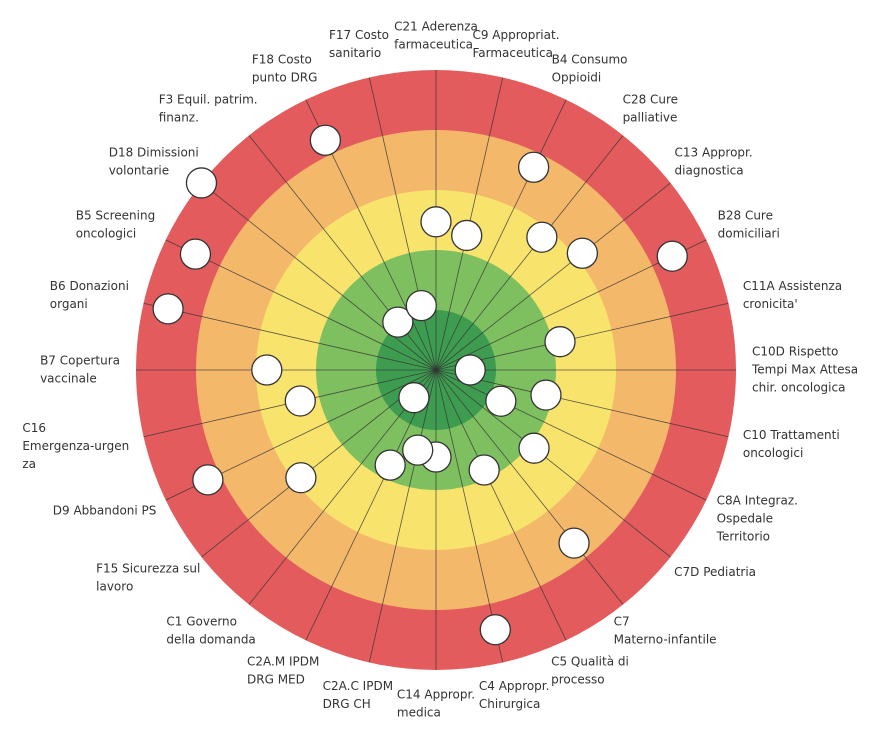  I want to click on axis-label-line: farmaceutica, so click(433, 45).